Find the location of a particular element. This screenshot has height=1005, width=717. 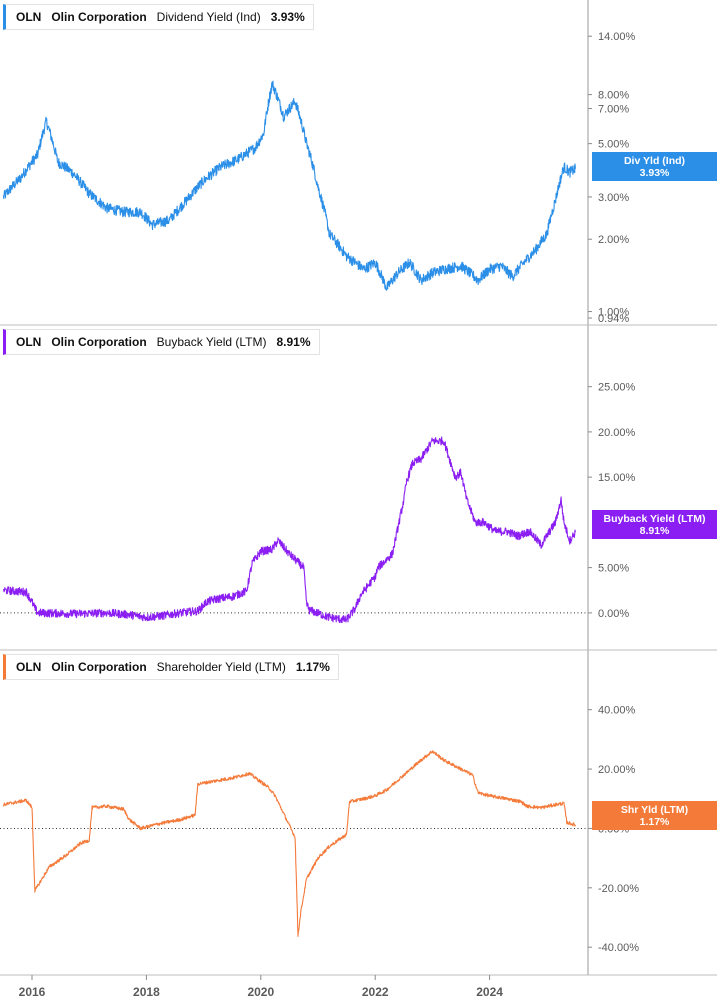

badge-label: Shr Yld (LTM) is located at coordinates (654, 810).